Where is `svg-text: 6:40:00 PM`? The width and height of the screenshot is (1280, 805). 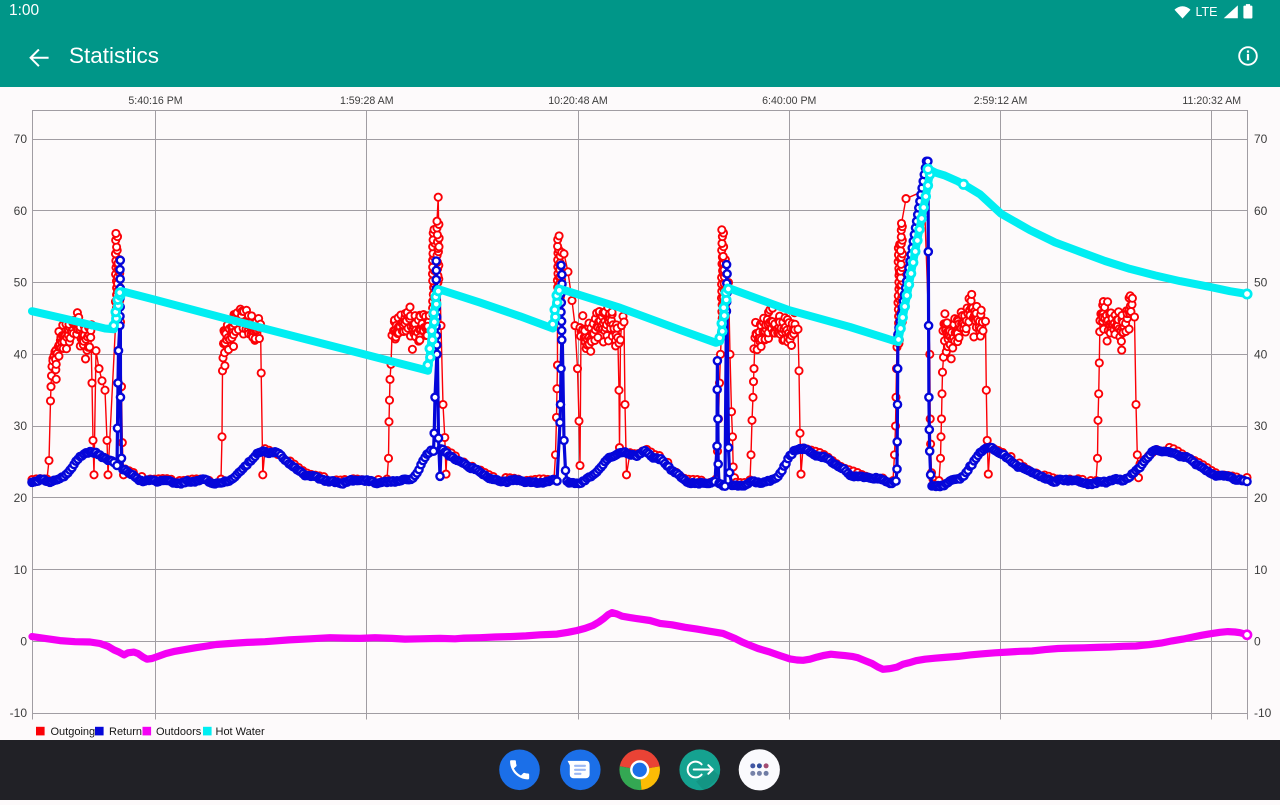
svg-text: 6:40:00 PM is located at coordinates (789, 101).